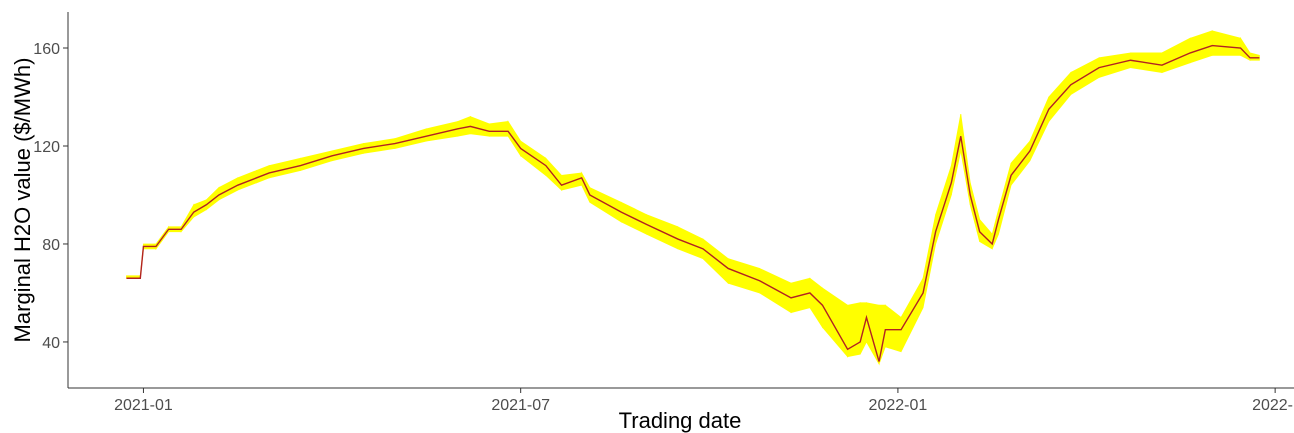 The height and width of the screenshot is (433, 1294). What do you see at coordinates (51, 343) in the screenshot?
I see `y-tick-label: 40` at bounding box center [51, 343].